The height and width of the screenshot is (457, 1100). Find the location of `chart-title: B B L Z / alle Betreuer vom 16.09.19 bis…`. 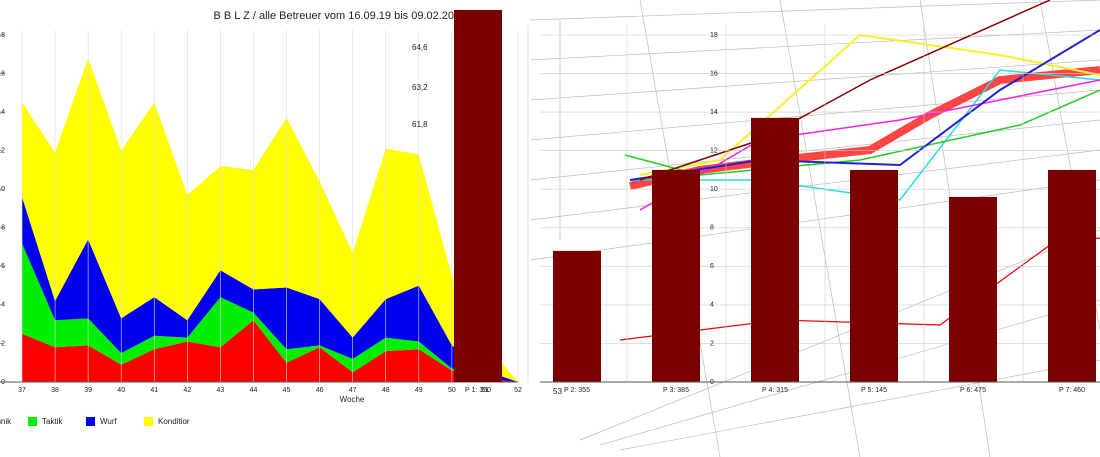

chart-title: B B L Z / alle Betreuer vom 16.09.19 bis… is located at coordinates (357, 16).